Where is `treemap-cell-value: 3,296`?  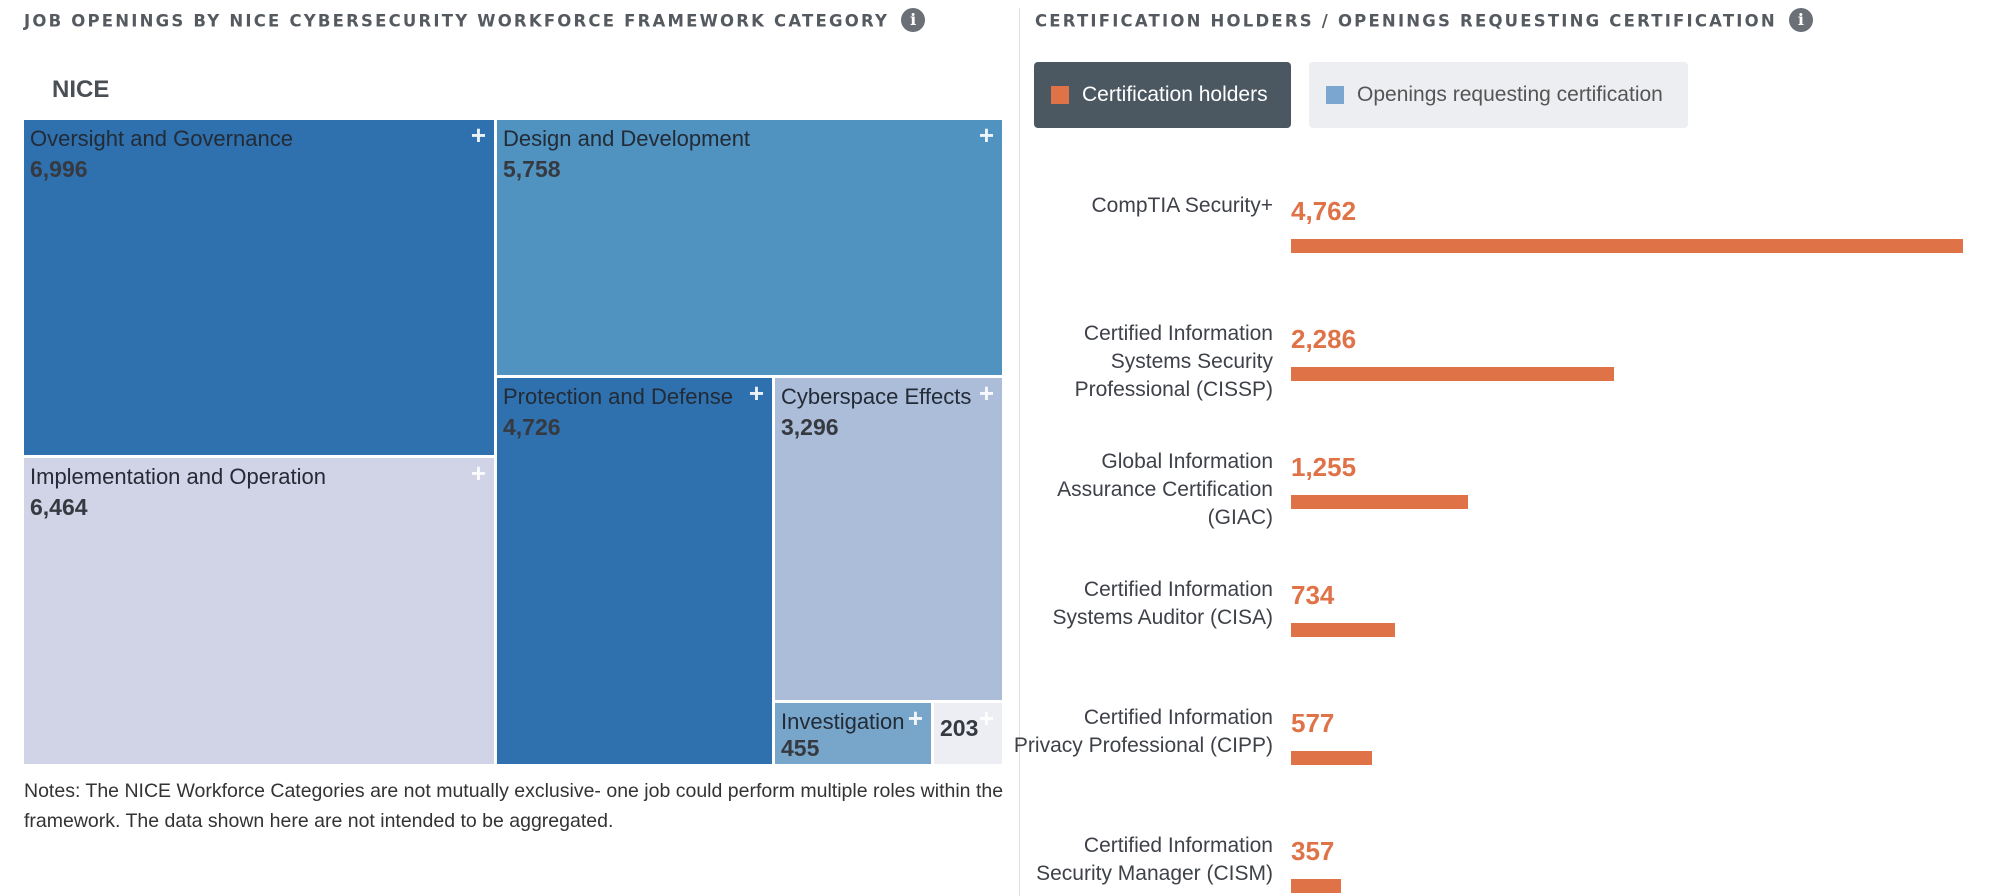 treemap-cell-value: 3,296 is located at coordinates (810, 427).